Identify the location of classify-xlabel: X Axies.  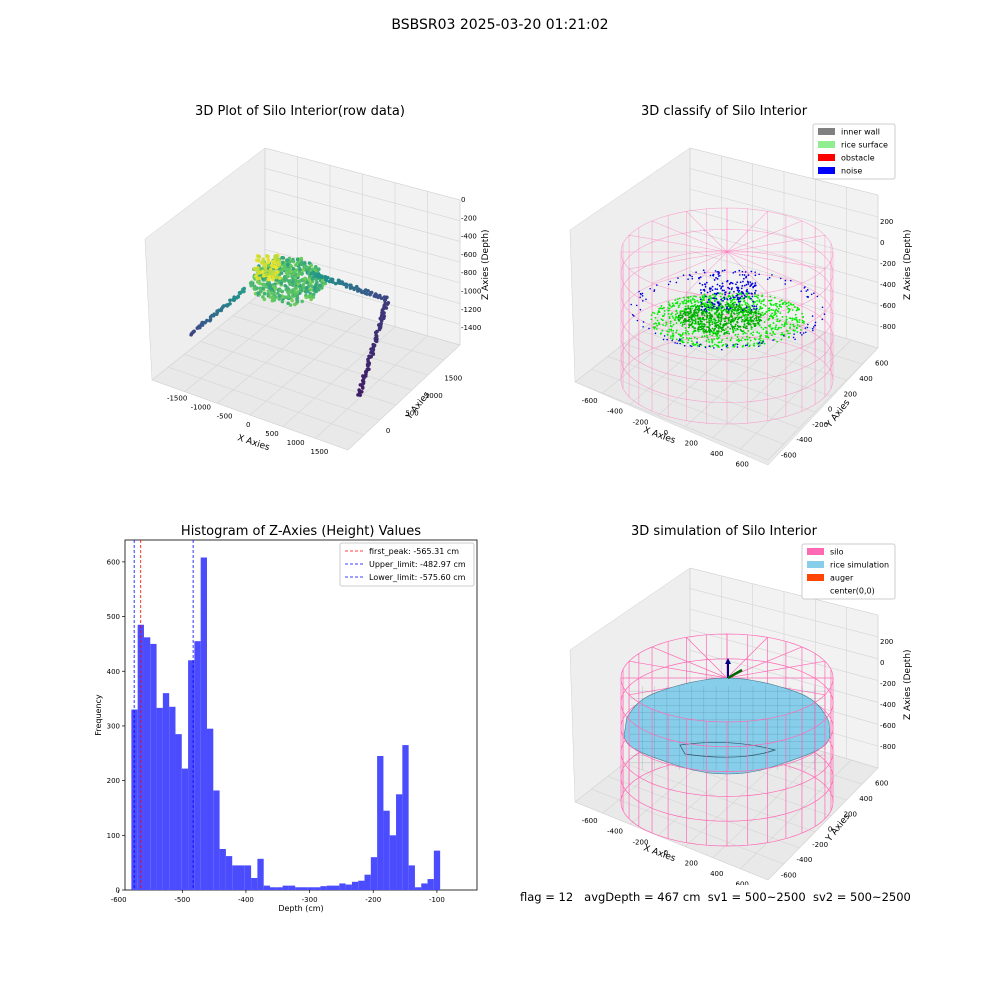
(659, 435).